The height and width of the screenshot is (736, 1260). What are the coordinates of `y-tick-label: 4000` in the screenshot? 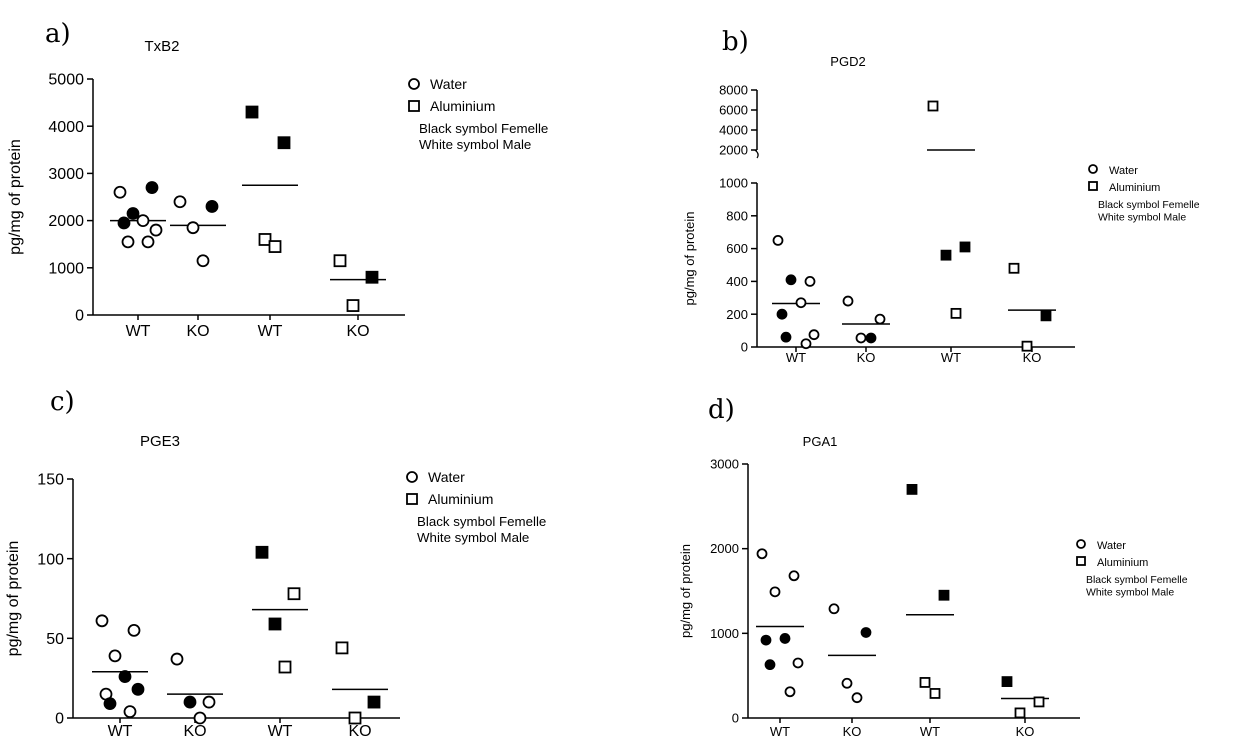 It's located at (66, 127).